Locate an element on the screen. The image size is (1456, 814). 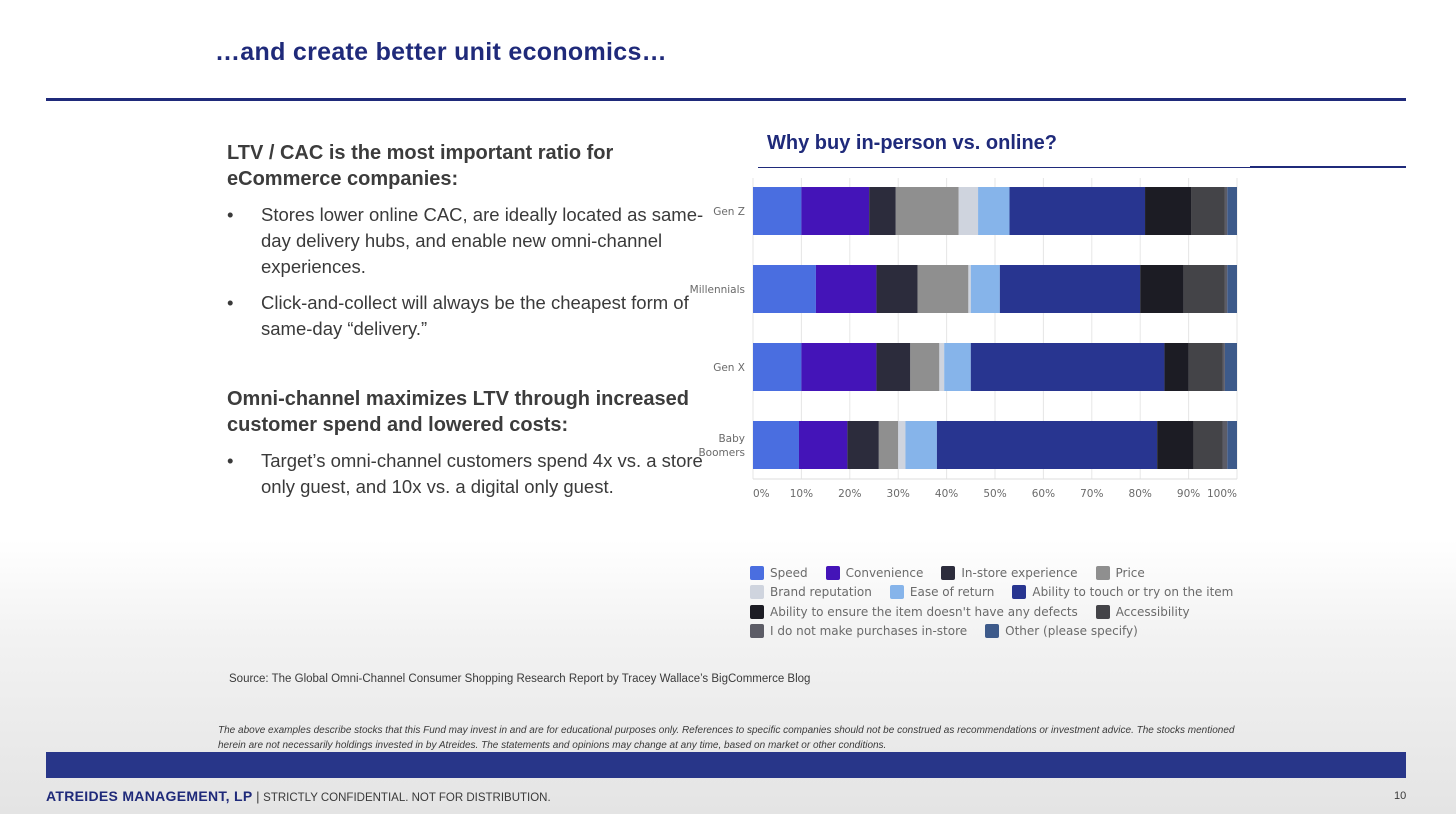
chart-title-rule is located at coordinates (1082, 167).